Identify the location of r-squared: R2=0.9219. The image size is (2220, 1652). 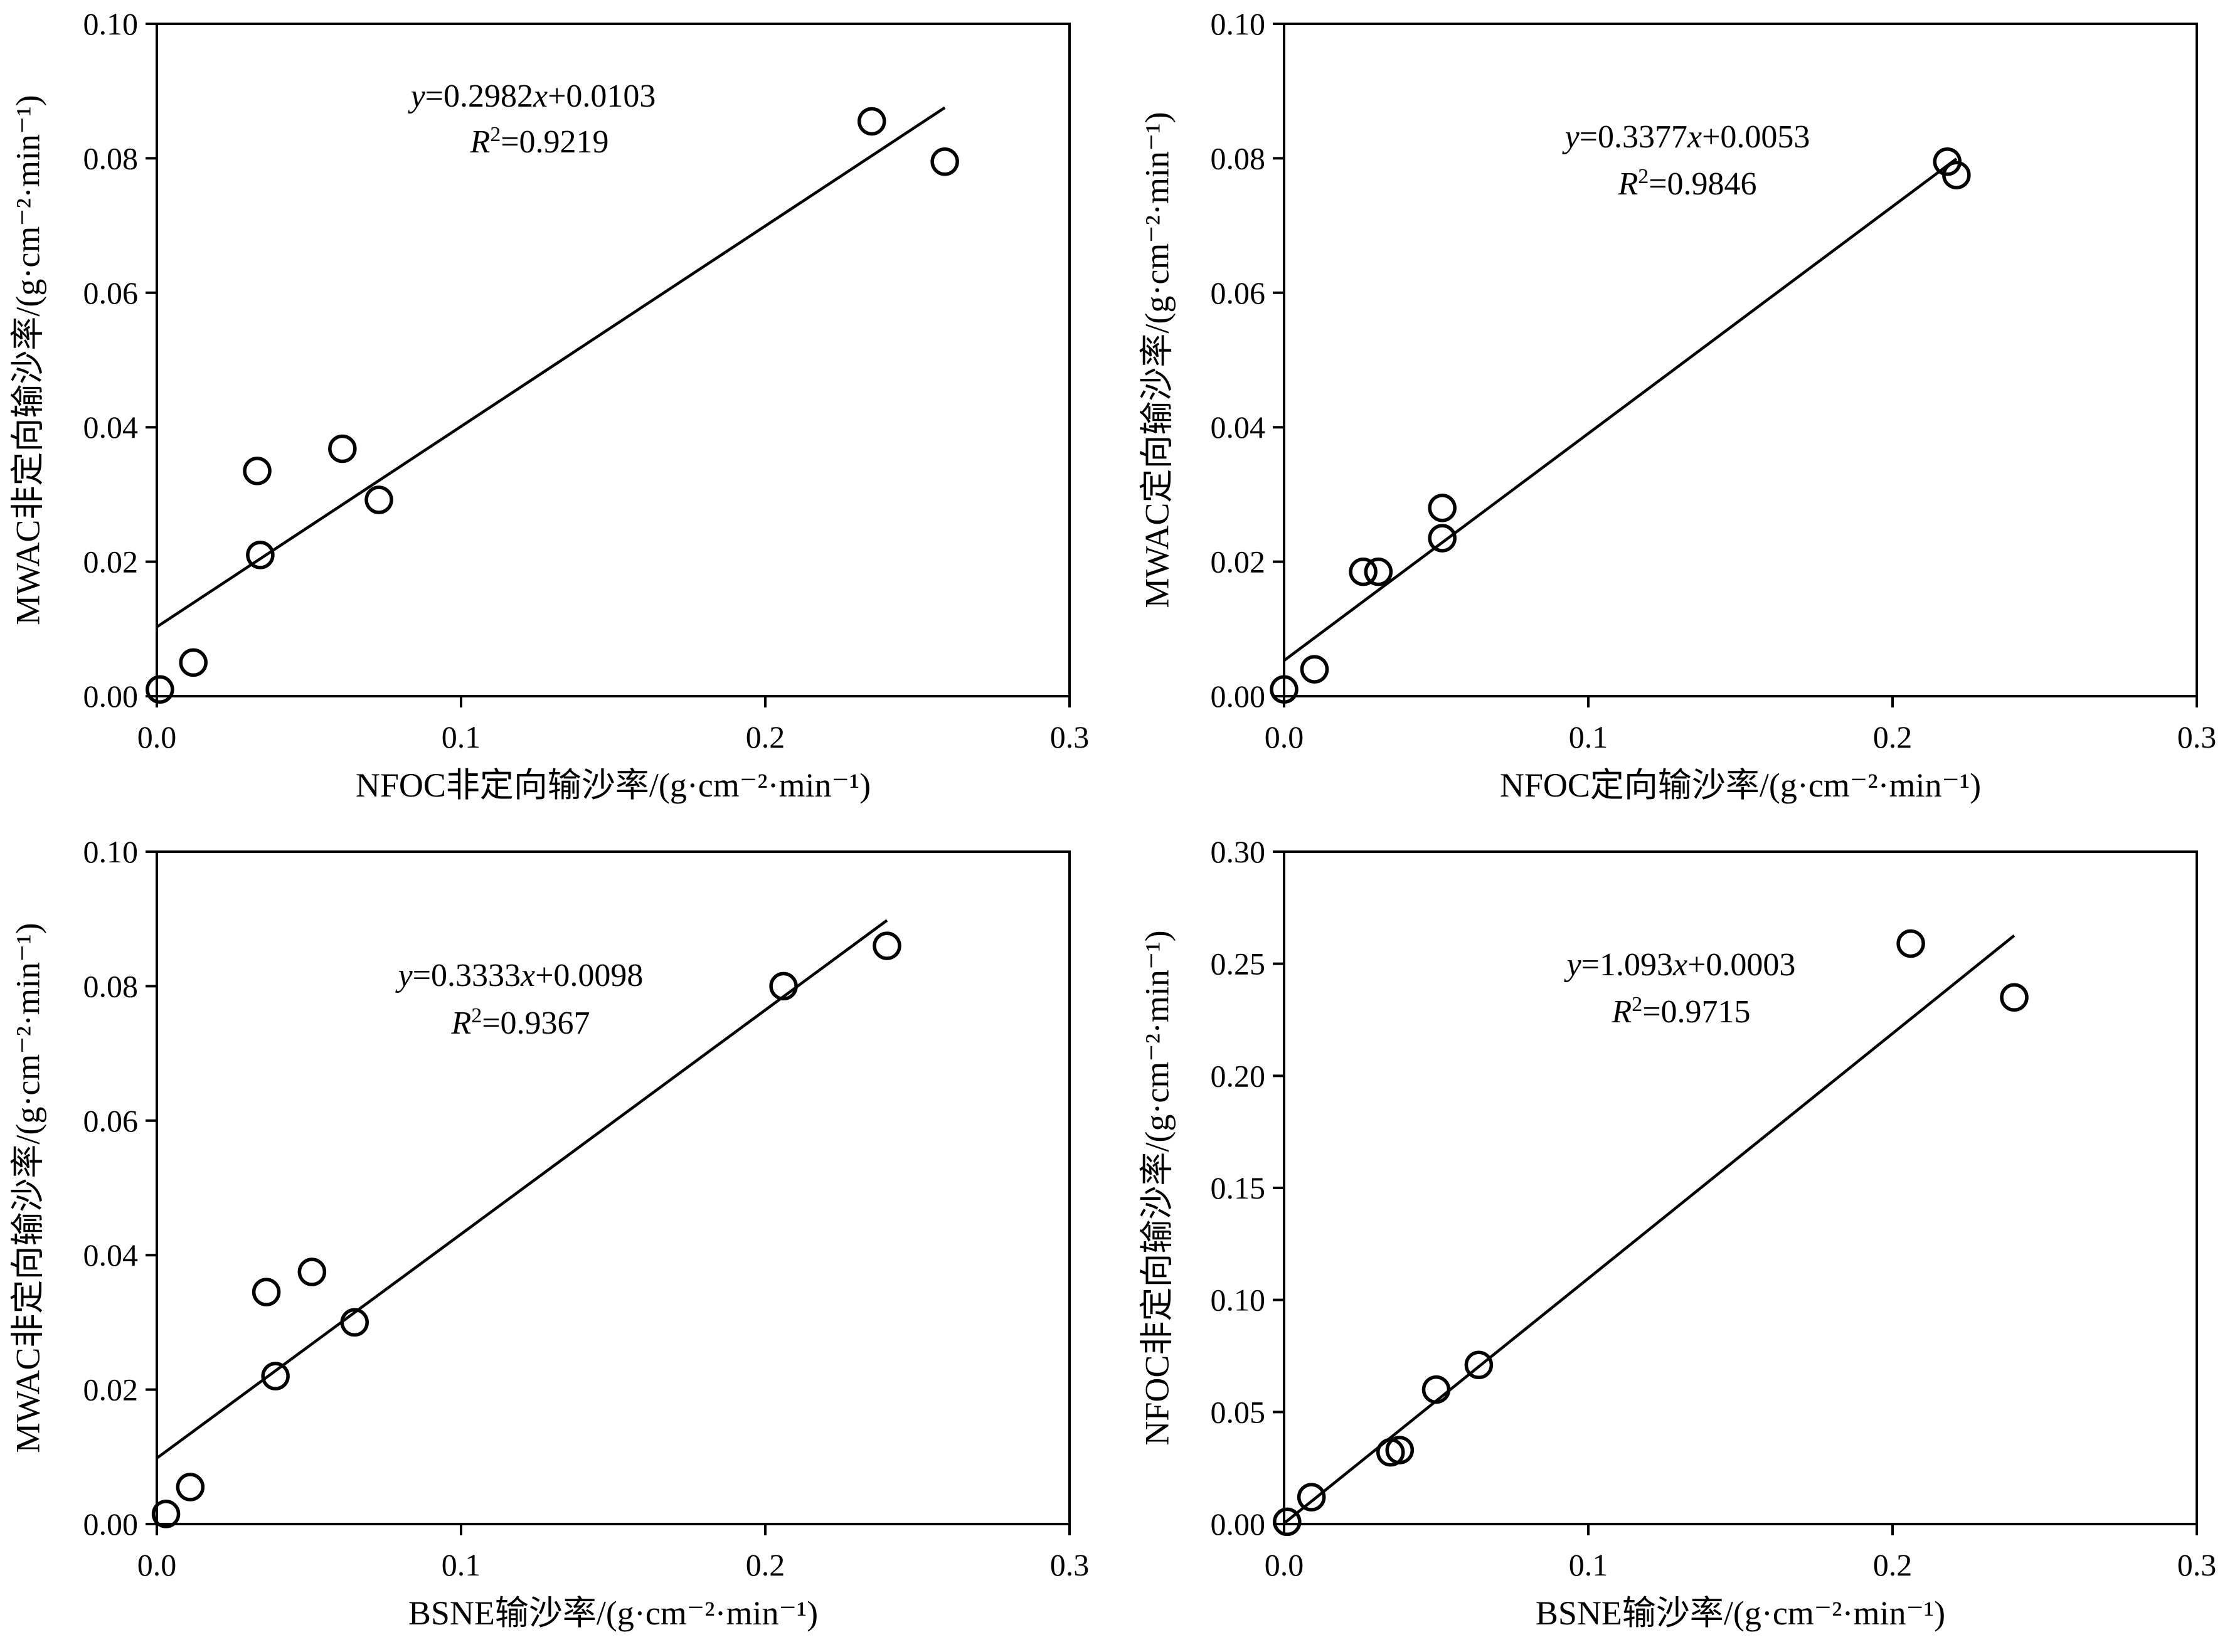
(538, 142).